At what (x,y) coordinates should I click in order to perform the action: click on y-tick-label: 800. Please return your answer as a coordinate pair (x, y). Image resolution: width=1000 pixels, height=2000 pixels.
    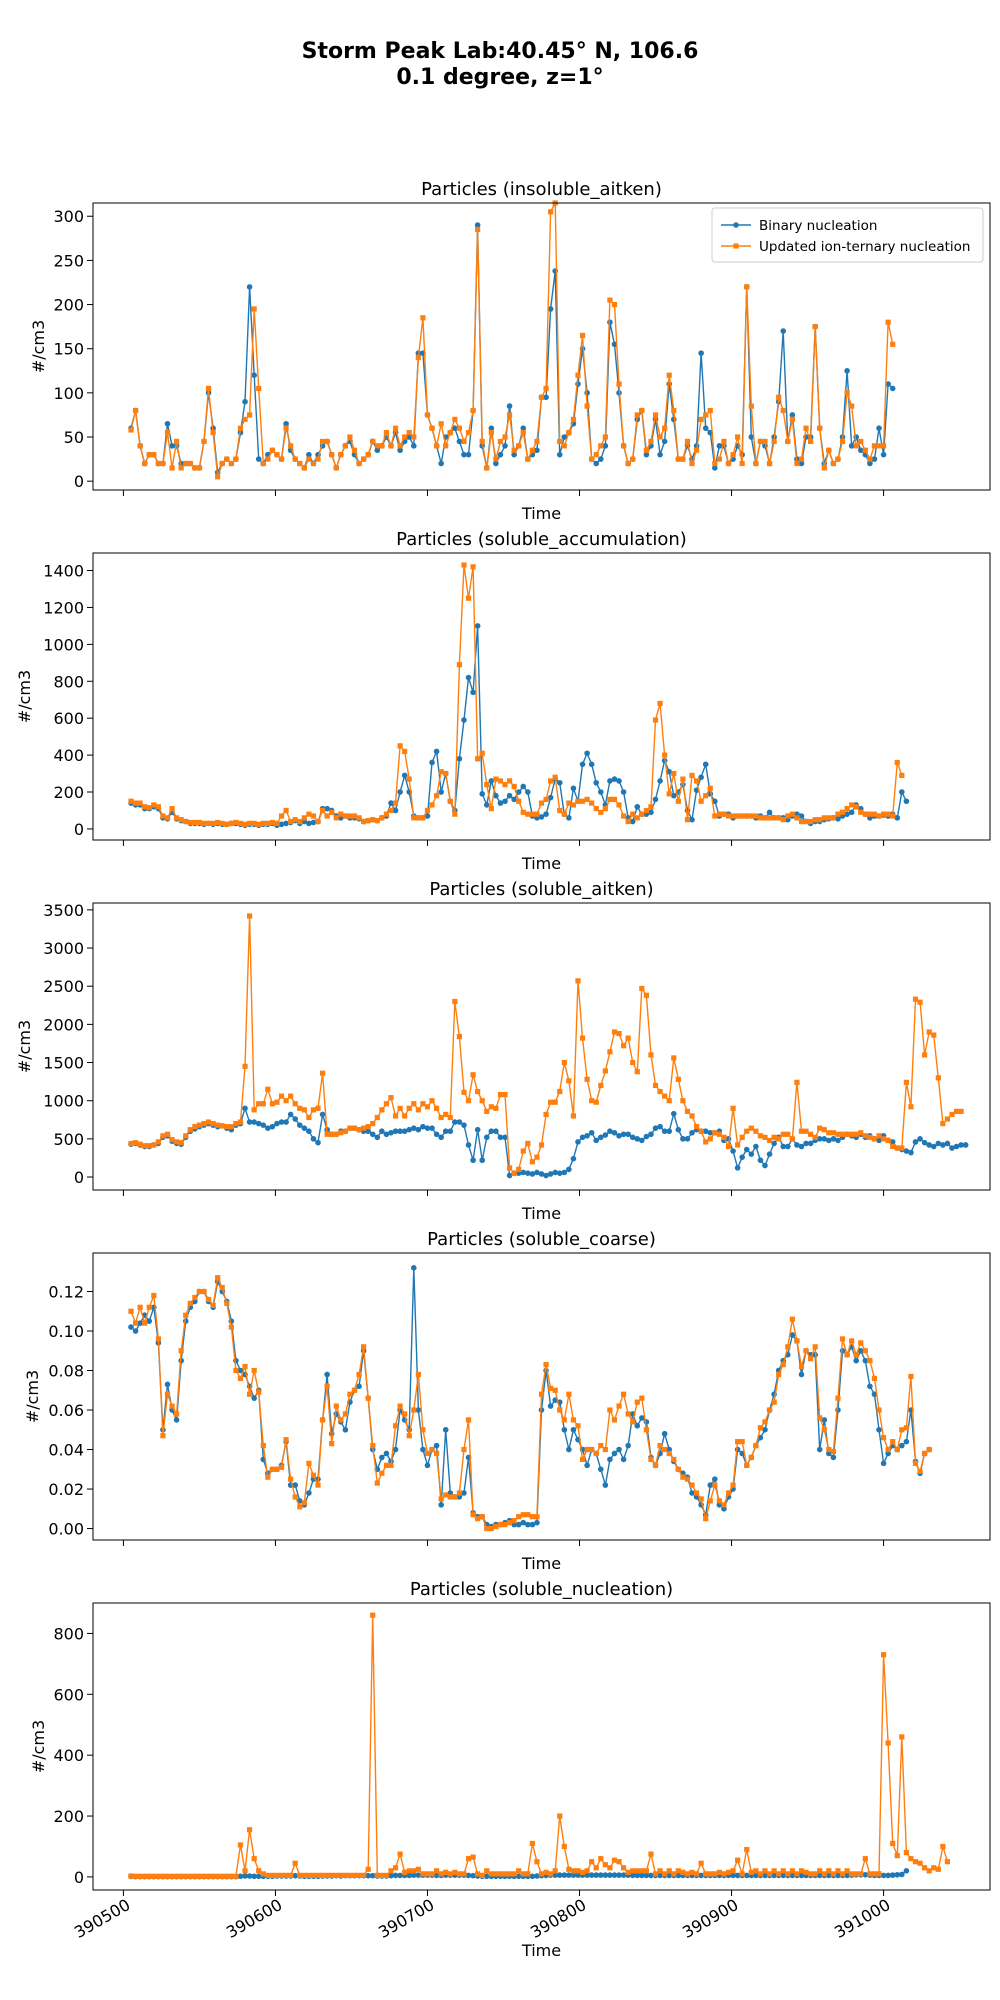
    Looking at the image, I should click on (68, 1633).